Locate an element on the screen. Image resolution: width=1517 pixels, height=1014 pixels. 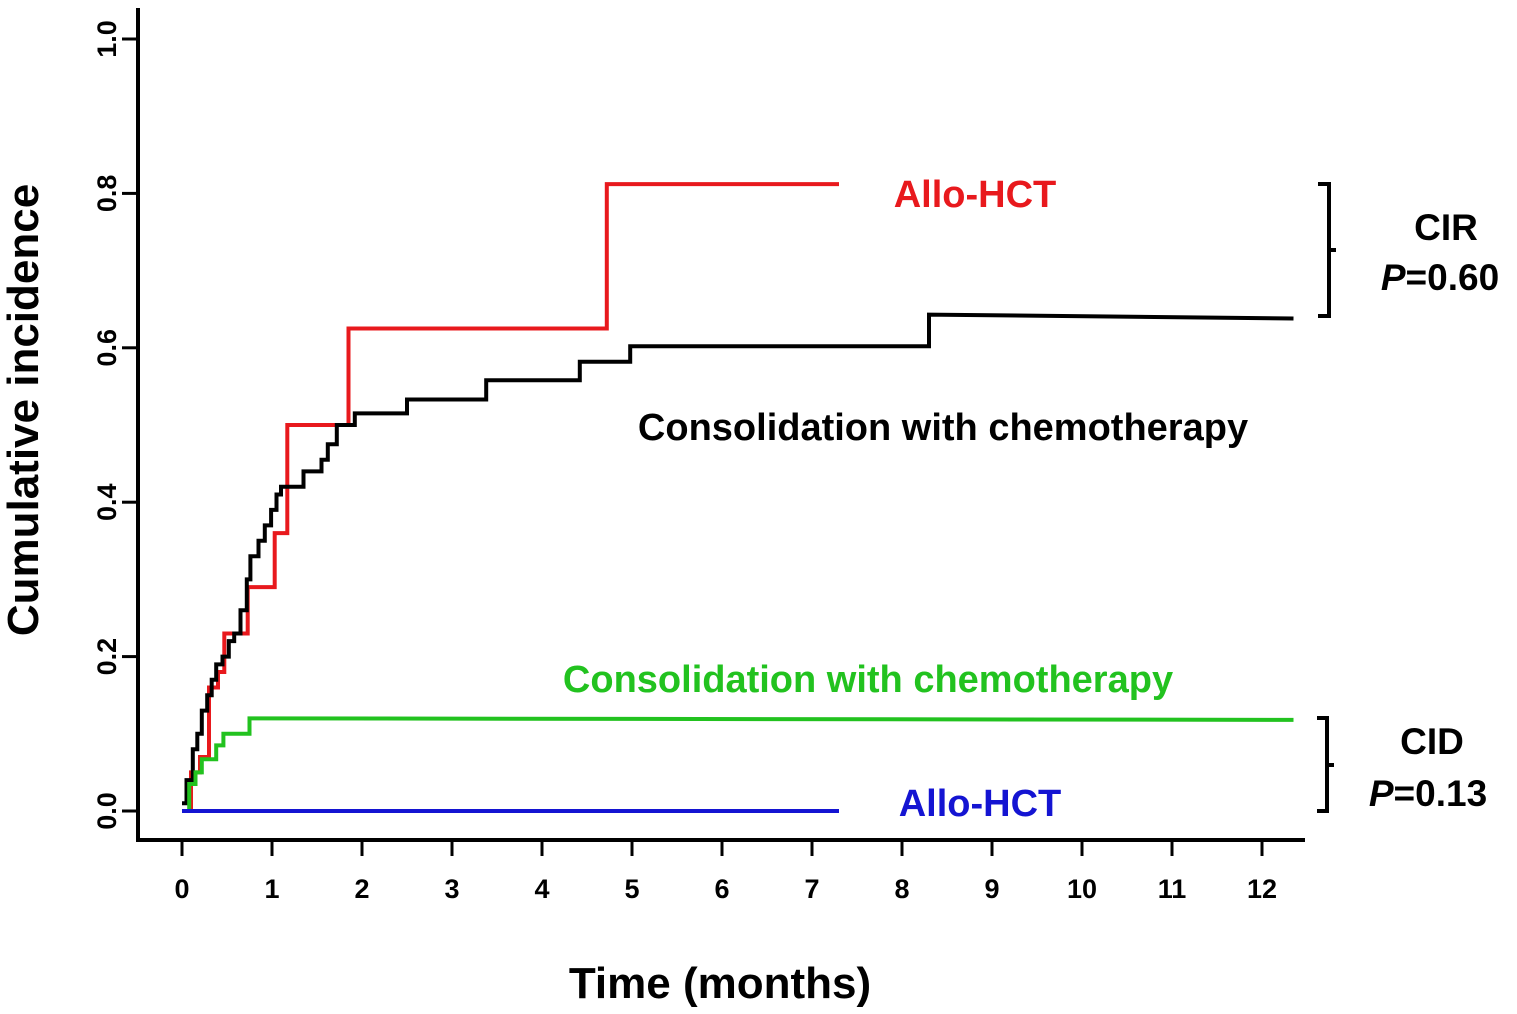
x-tick-label: 11 is located at coordinates (1172, 889).